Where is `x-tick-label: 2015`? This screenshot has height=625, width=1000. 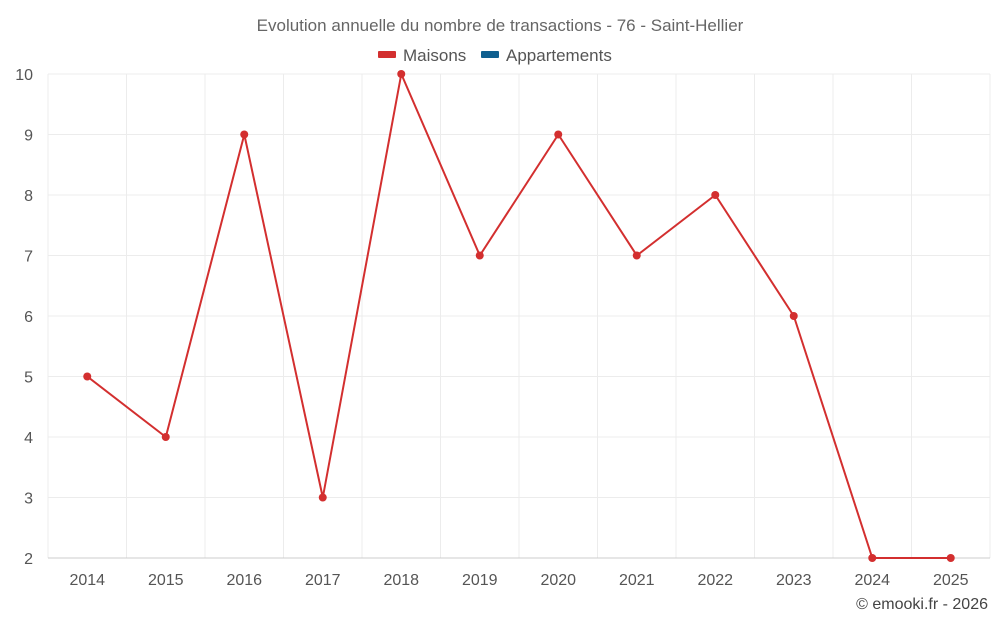 x-tick-label: 2015 is located at coordinates (166, 580).